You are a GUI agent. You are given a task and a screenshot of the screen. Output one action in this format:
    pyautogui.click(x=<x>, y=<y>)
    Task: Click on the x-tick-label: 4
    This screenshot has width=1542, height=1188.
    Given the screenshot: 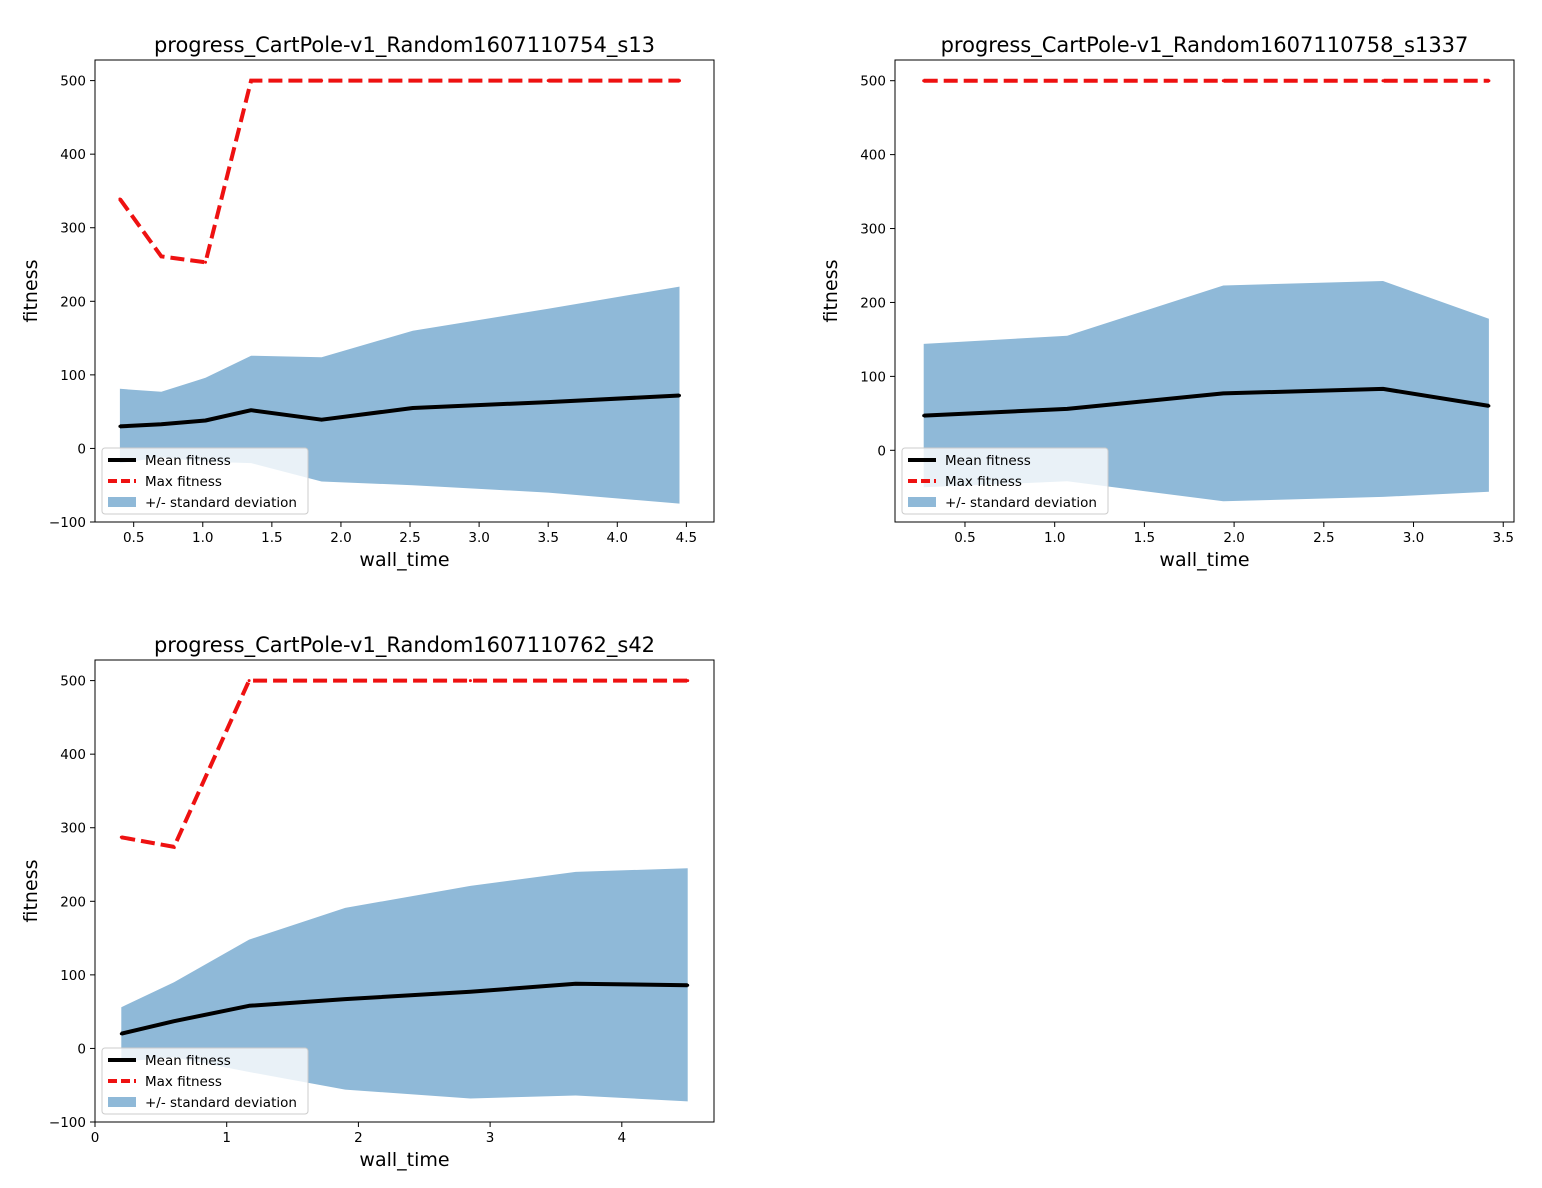 What is the action you would take?
    pyautogui.click(x=622, y=1138)
    